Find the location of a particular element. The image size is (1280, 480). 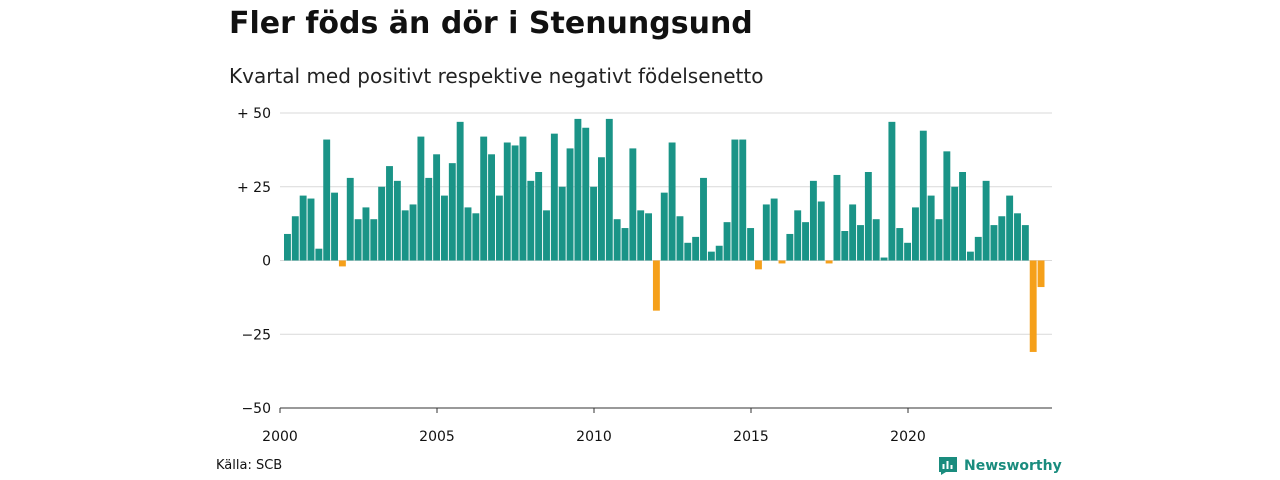

x-tick-label: 2020 is located at coordinates (908, 437).